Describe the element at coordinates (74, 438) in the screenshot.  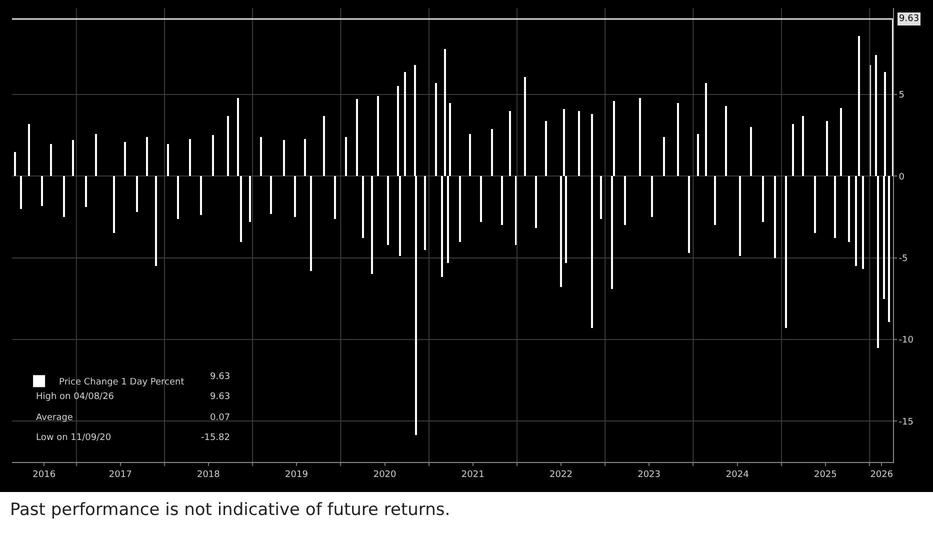
I see `annotation: Low on 11/09/20` at that location.